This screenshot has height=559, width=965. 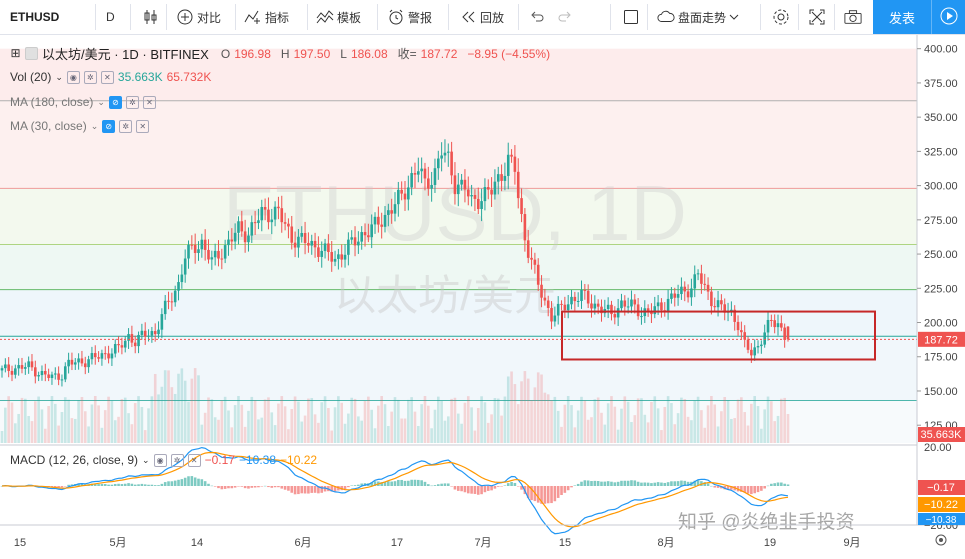 I want to click on axis-settings-icon, so click(x=941, y=540).